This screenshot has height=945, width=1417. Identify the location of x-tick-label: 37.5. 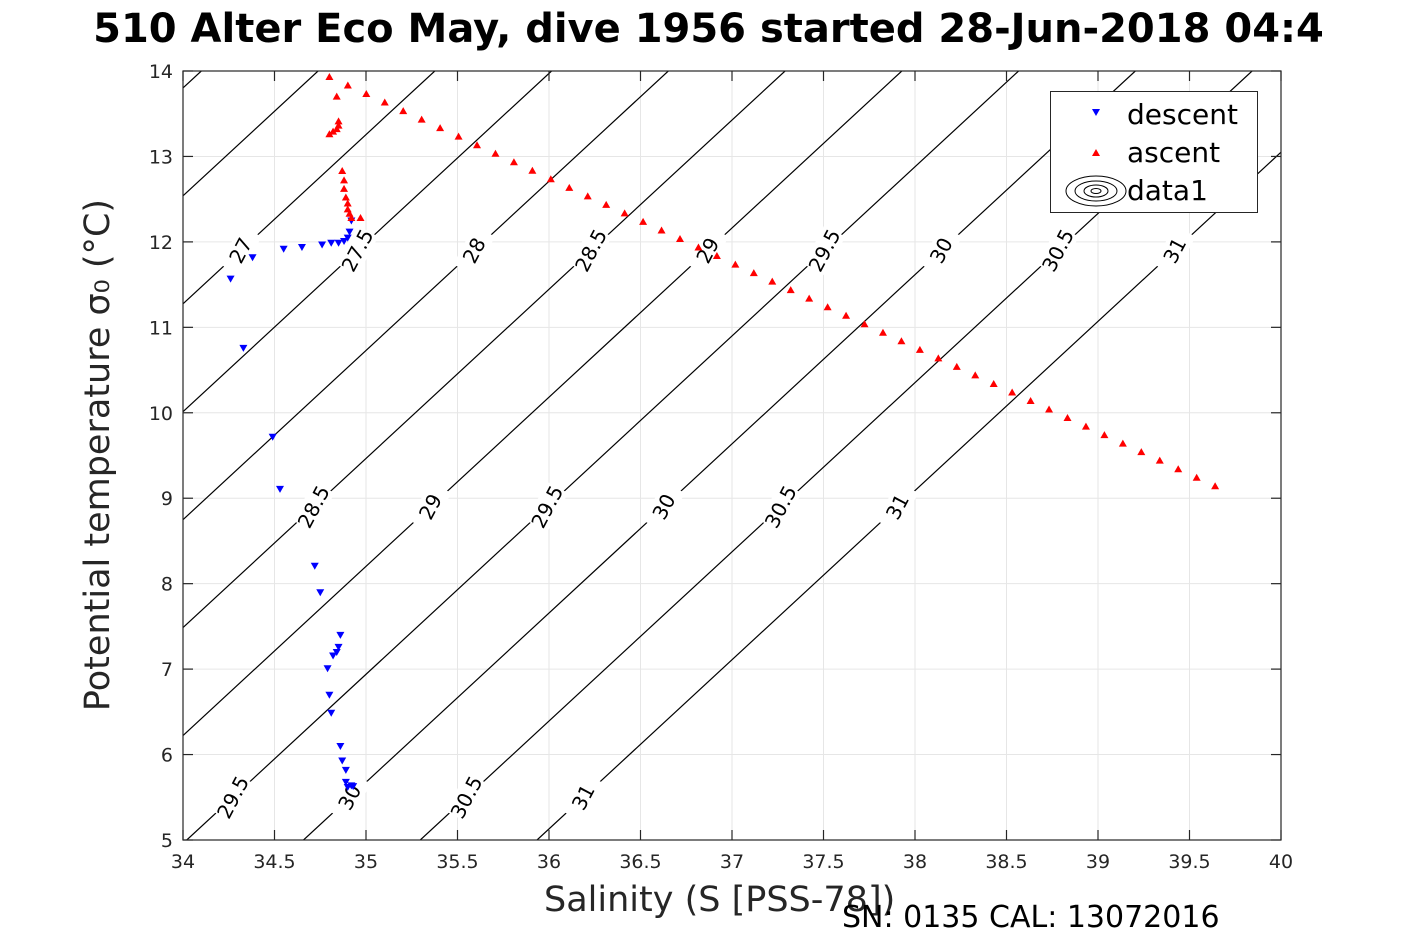
(823, 862).